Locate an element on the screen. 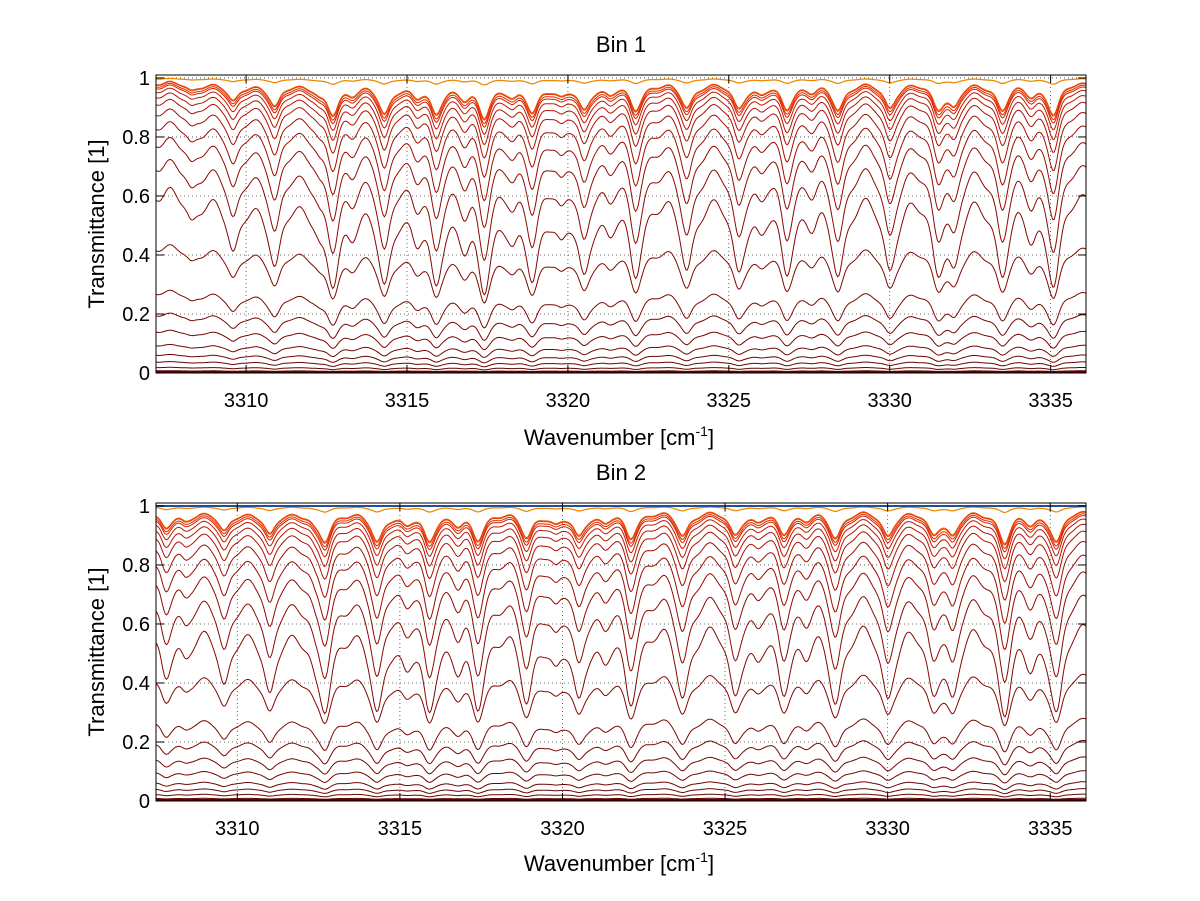  chart-title: Bin 2 is located at coordinates (621, 472).